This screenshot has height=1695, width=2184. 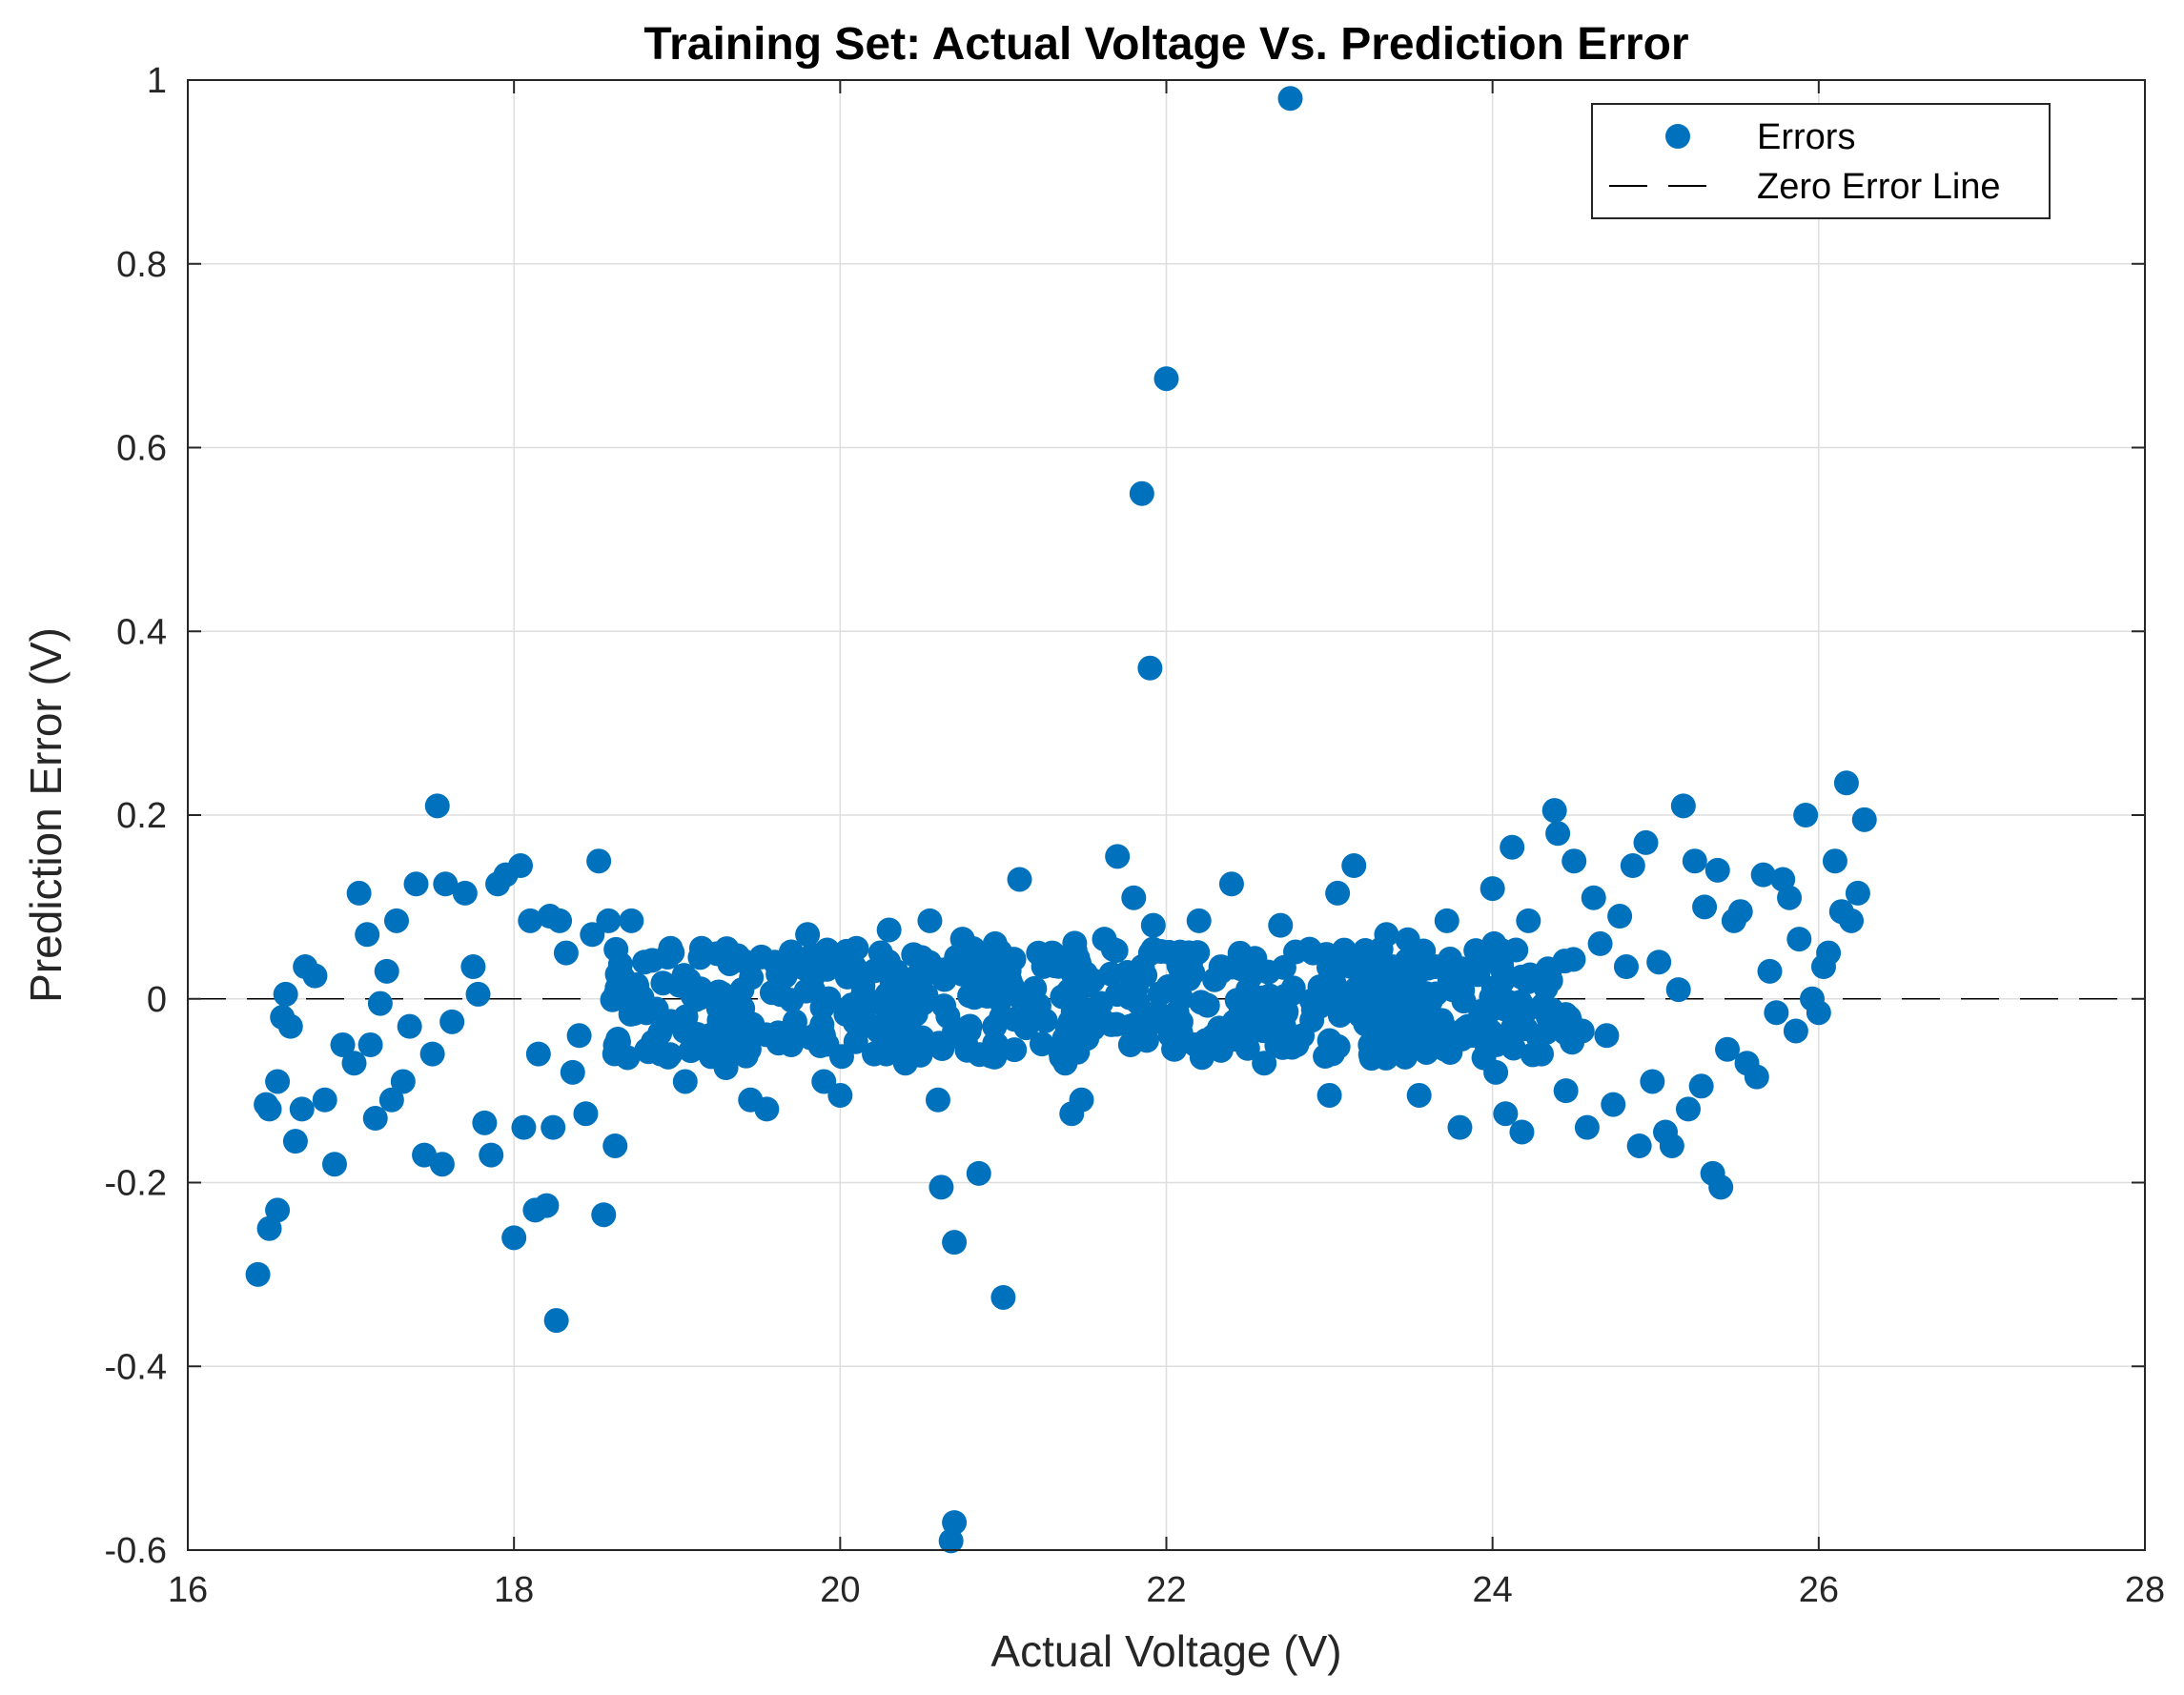 What do you see at coordinates (840, 1590) in the screenshot?
I see `x-tick-label-2: 20` at bounding box center [840, 1590].